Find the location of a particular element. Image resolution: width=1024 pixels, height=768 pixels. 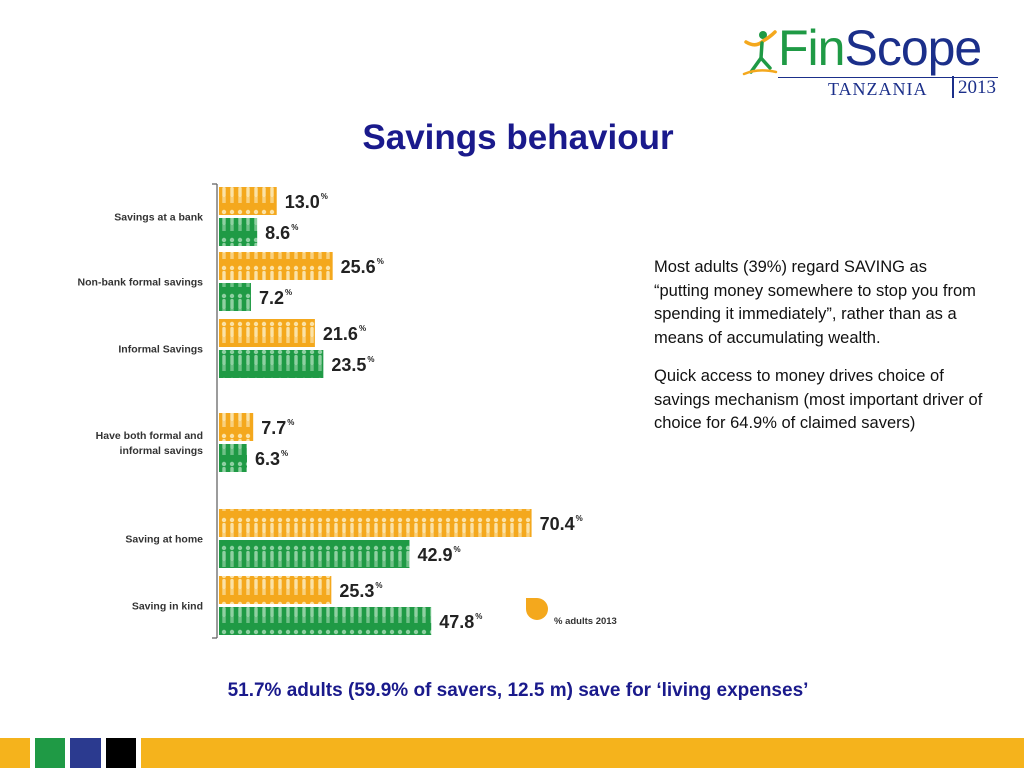

page-title: Savings behaviour is located at coordinates (518, 137).